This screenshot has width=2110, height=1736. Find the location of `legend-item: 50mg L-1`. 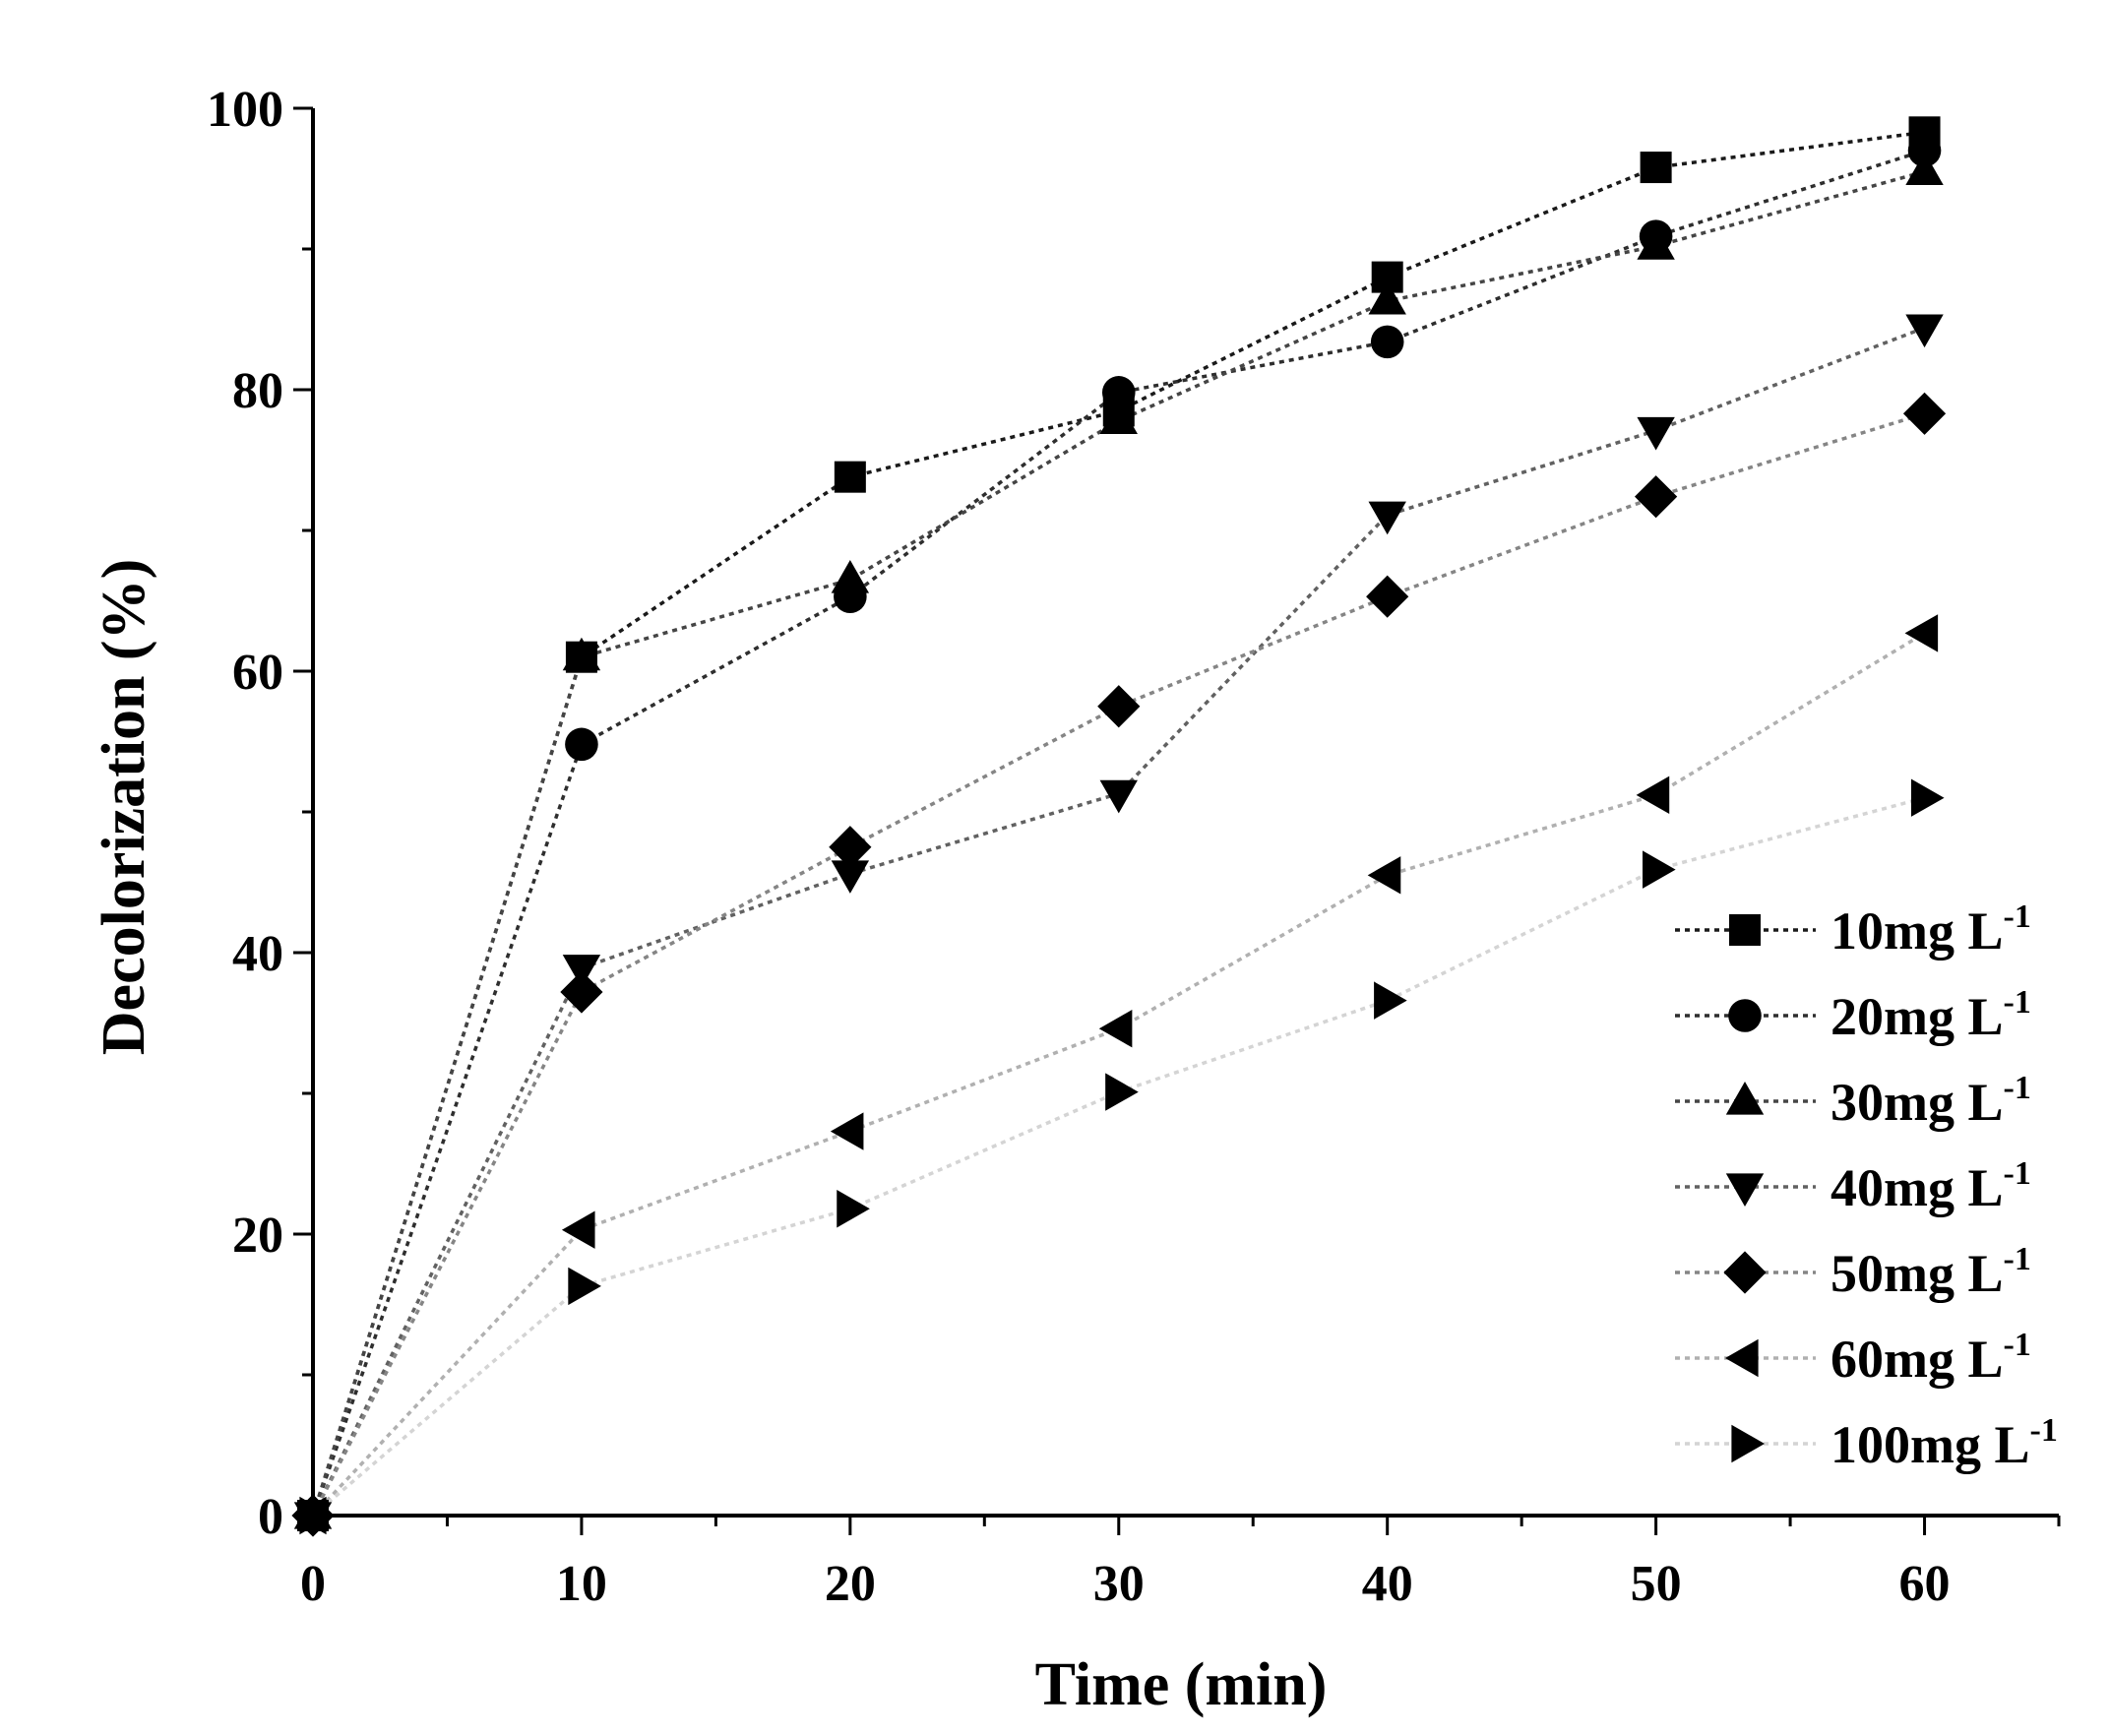

legend-item: 50mg L-1 is located at coordinates (1853, 1272).